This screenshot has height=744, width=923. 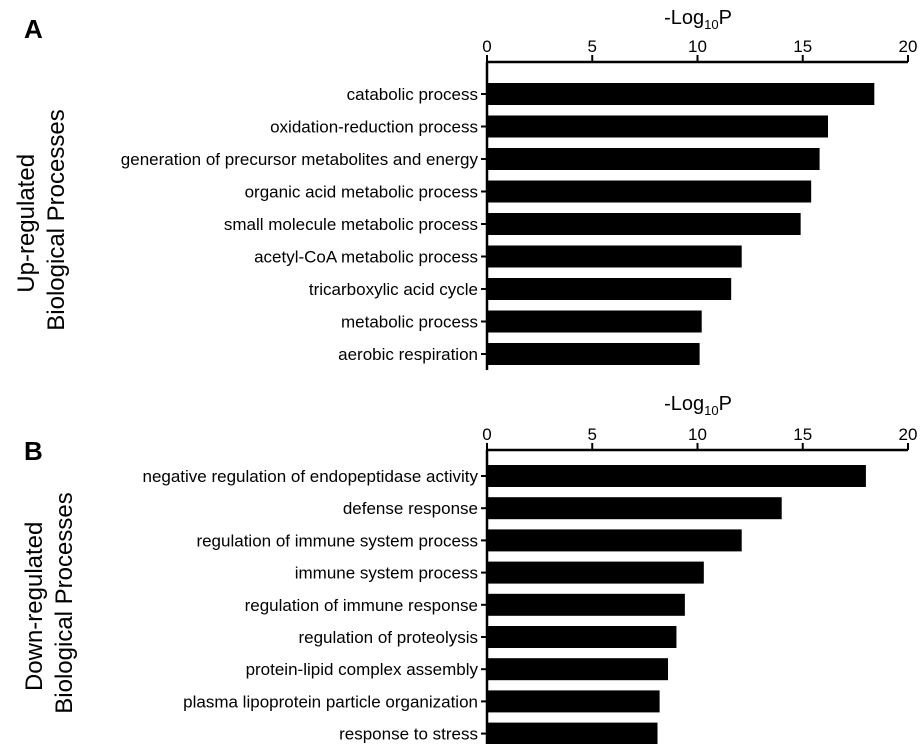 What do you see at coordinates (409, 322) in the screenshot?
I see `category-label: metabolic process` at bounding box center [409, 322].